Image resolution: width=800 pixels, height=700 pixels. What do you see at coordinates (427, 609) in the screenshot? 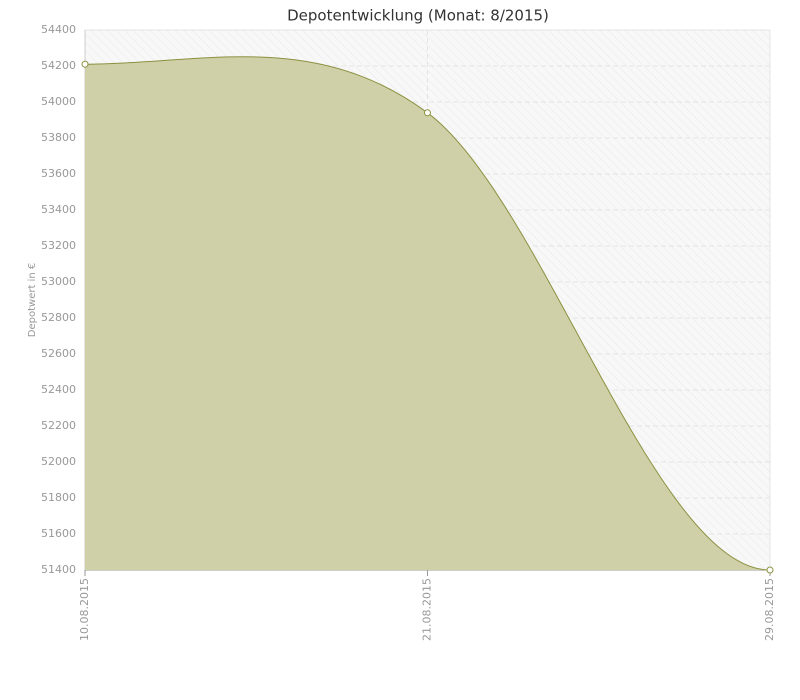
I see `x-tick-label: 21.08.2015` at bounding box center [427, 609].